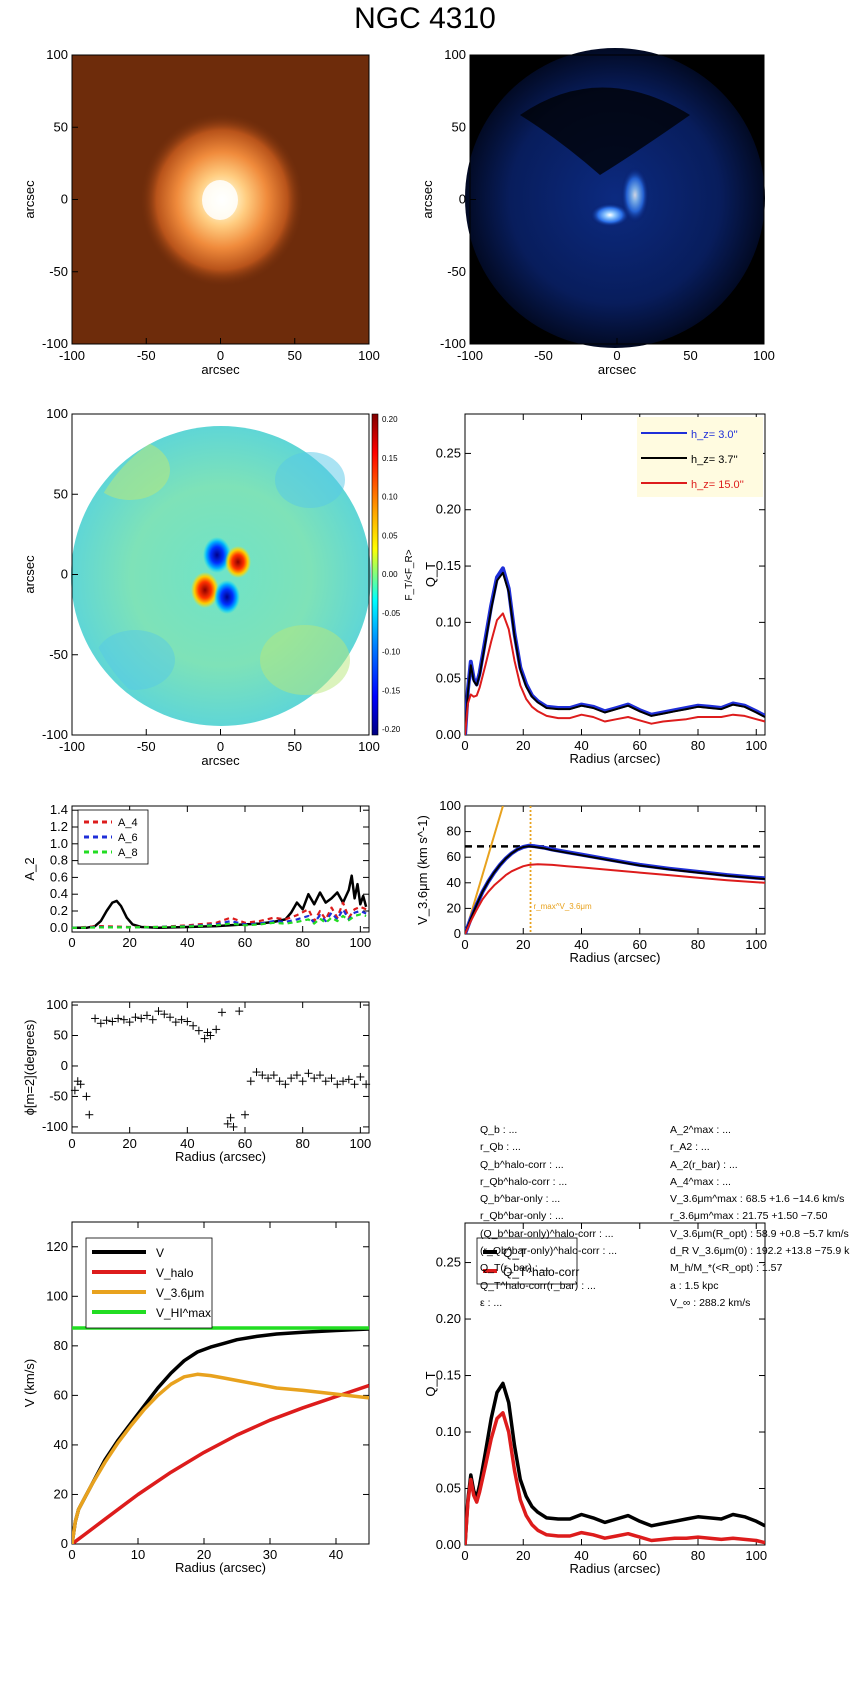 Image resolution: width=850 pixels, height=1700 pixels. I want to click on rotation_curve-frame, so click(220, 1383).